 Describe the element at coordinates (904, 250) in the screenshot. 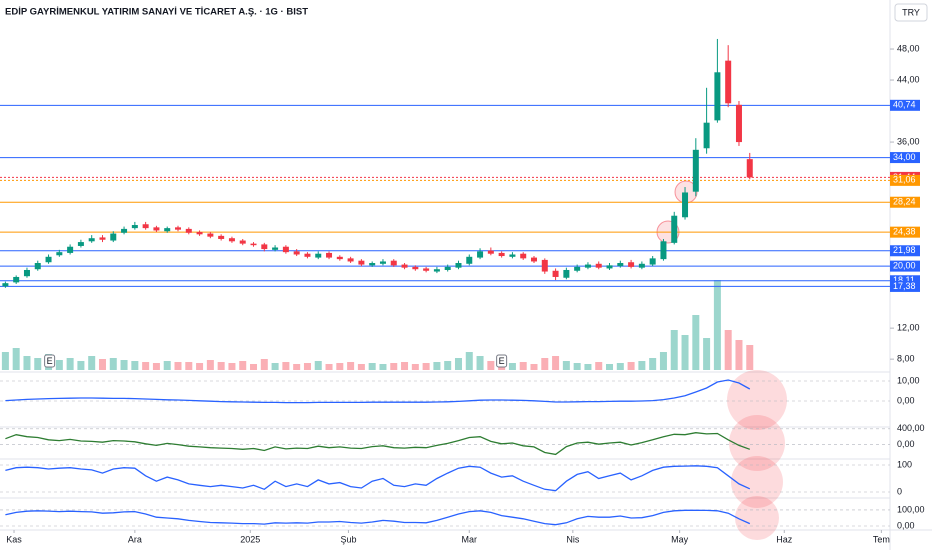

I see `level-label: 21,98` at that location.